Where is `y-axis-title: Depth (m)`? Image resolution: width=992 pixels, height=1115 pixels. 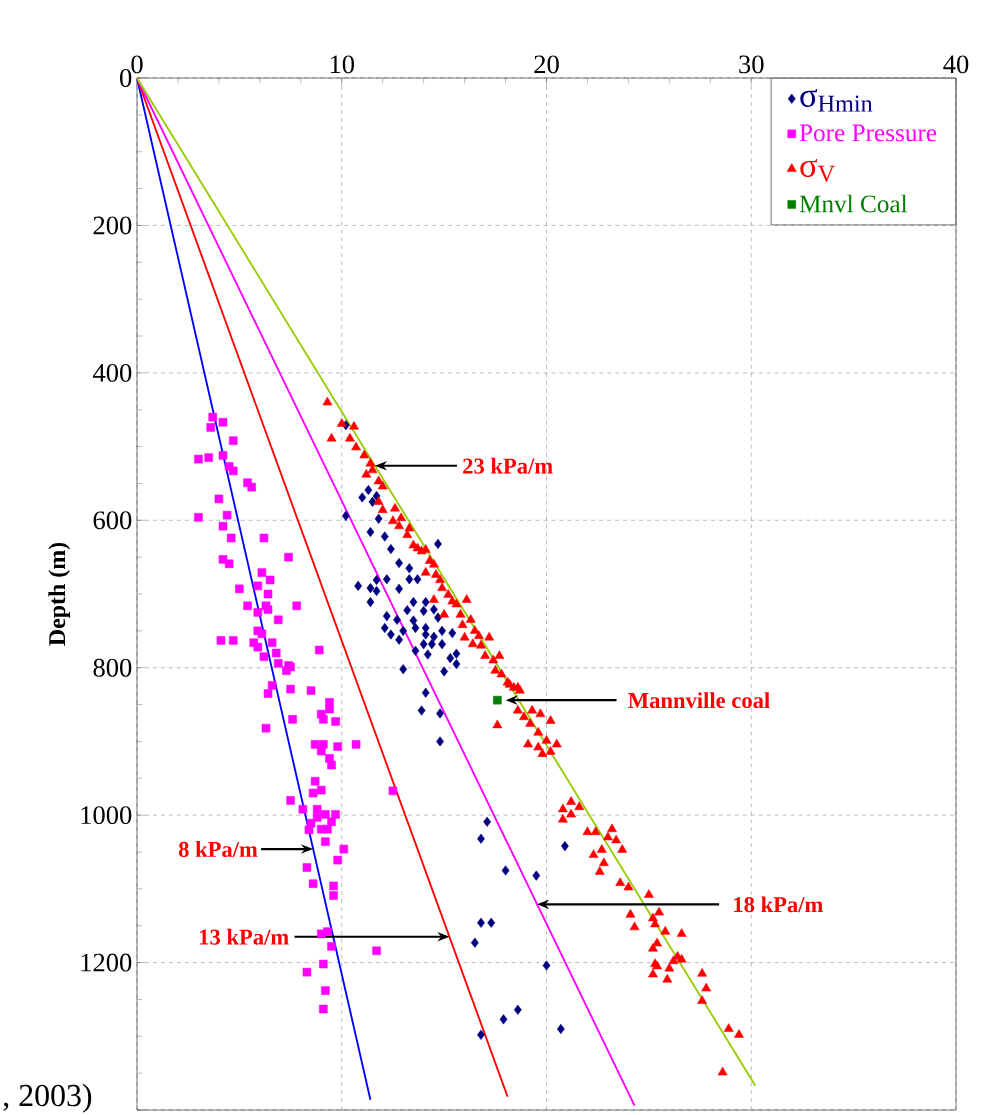 y-axis-title: Depth (m) is located at coordinates (59, 594).